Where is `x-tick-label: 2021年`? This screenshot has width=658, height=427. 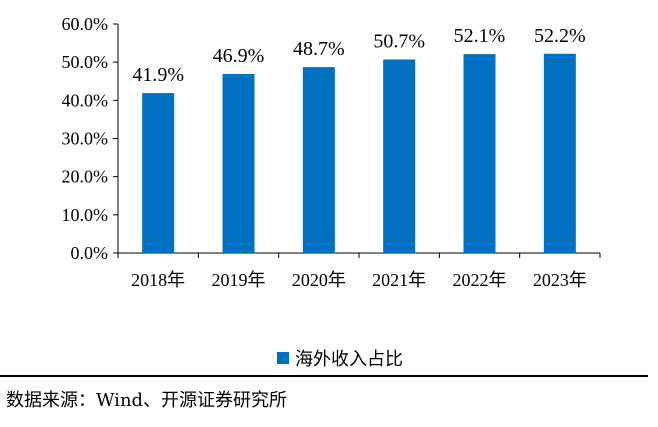
x-tick-label: 2021年 is located at coordinates (399, 280).